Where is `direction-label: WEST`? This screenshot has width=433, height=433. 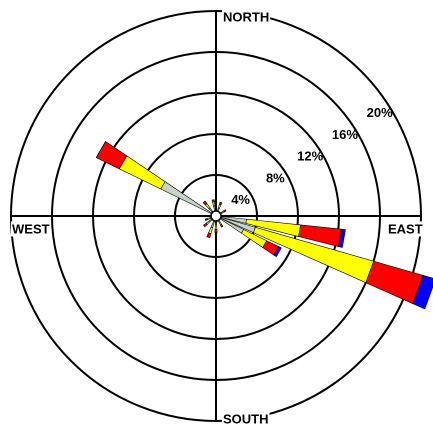 direction-label: WEST is located at coordinates (31, 228).